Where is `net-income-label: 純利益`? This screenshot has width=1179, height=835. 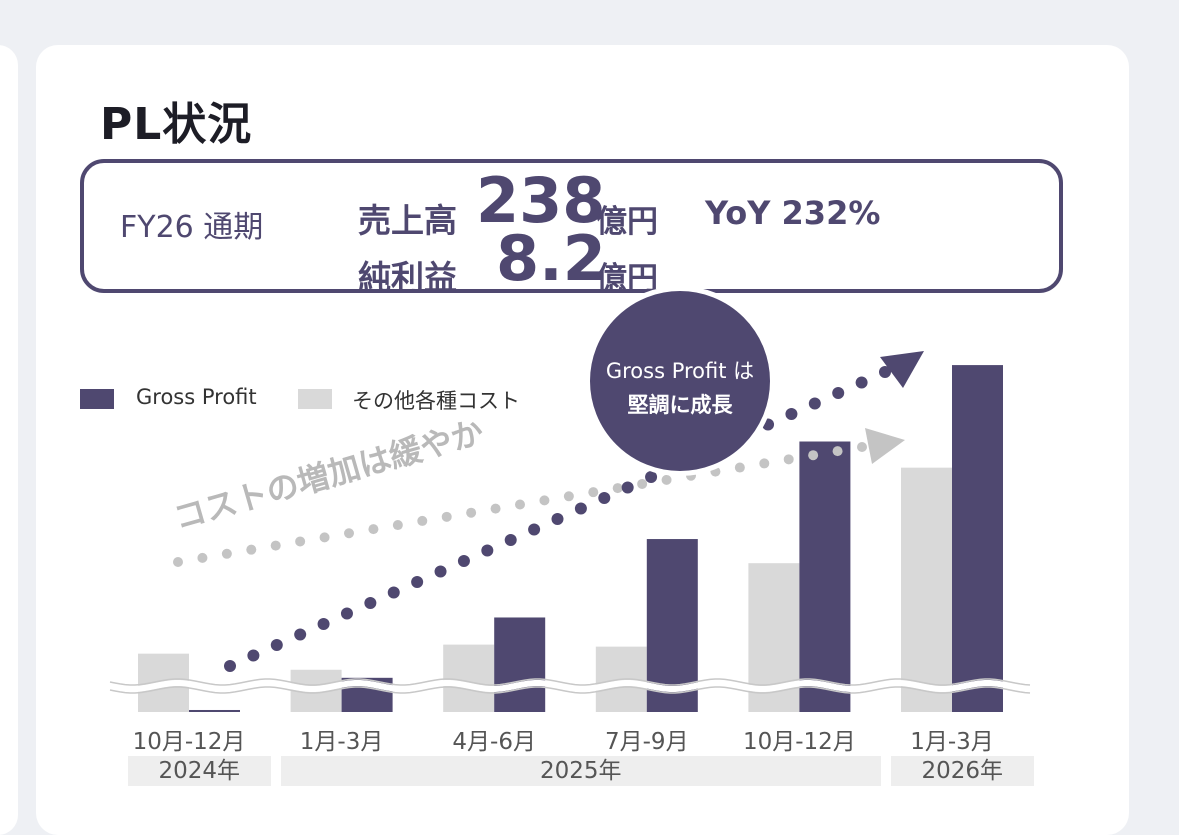 net-income-label: 純利益 is located at coordinates (407, 277).